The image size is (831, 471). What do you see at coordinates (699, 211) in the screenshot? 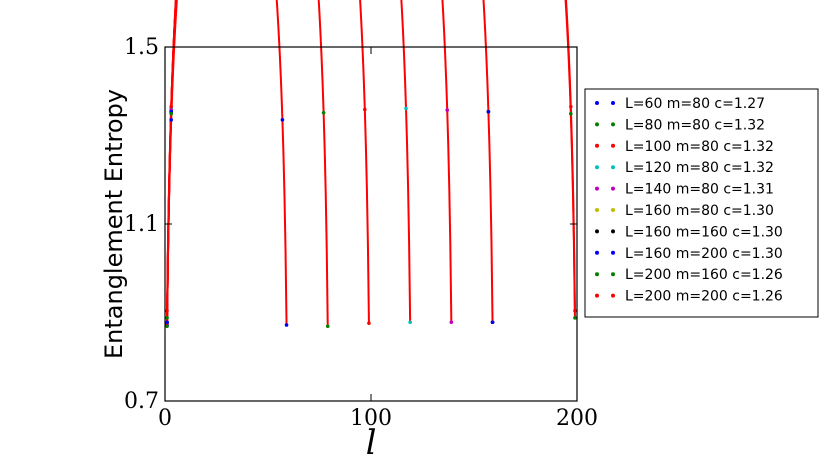
I see `legend-label: L=160 m=80 c=1.30` at bounding box center [699, 211].